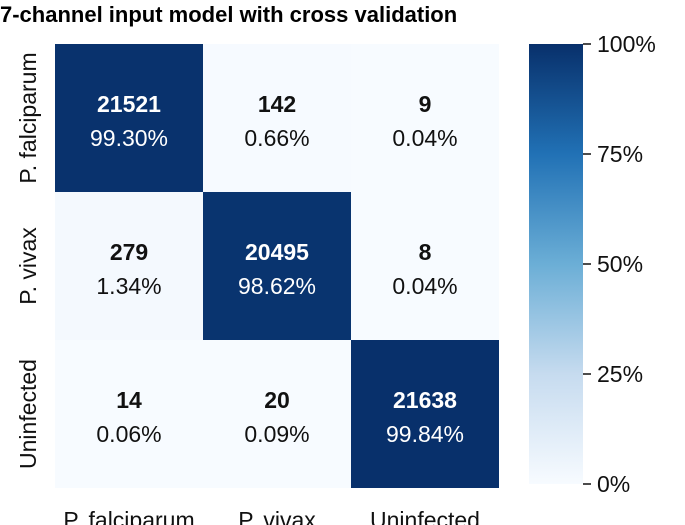 Image resolution: width=685 pixels, height=525 pixels. Describe the element at coordinates (129, 104) in the screenshot. I see `cell-count: 21521` at that location.